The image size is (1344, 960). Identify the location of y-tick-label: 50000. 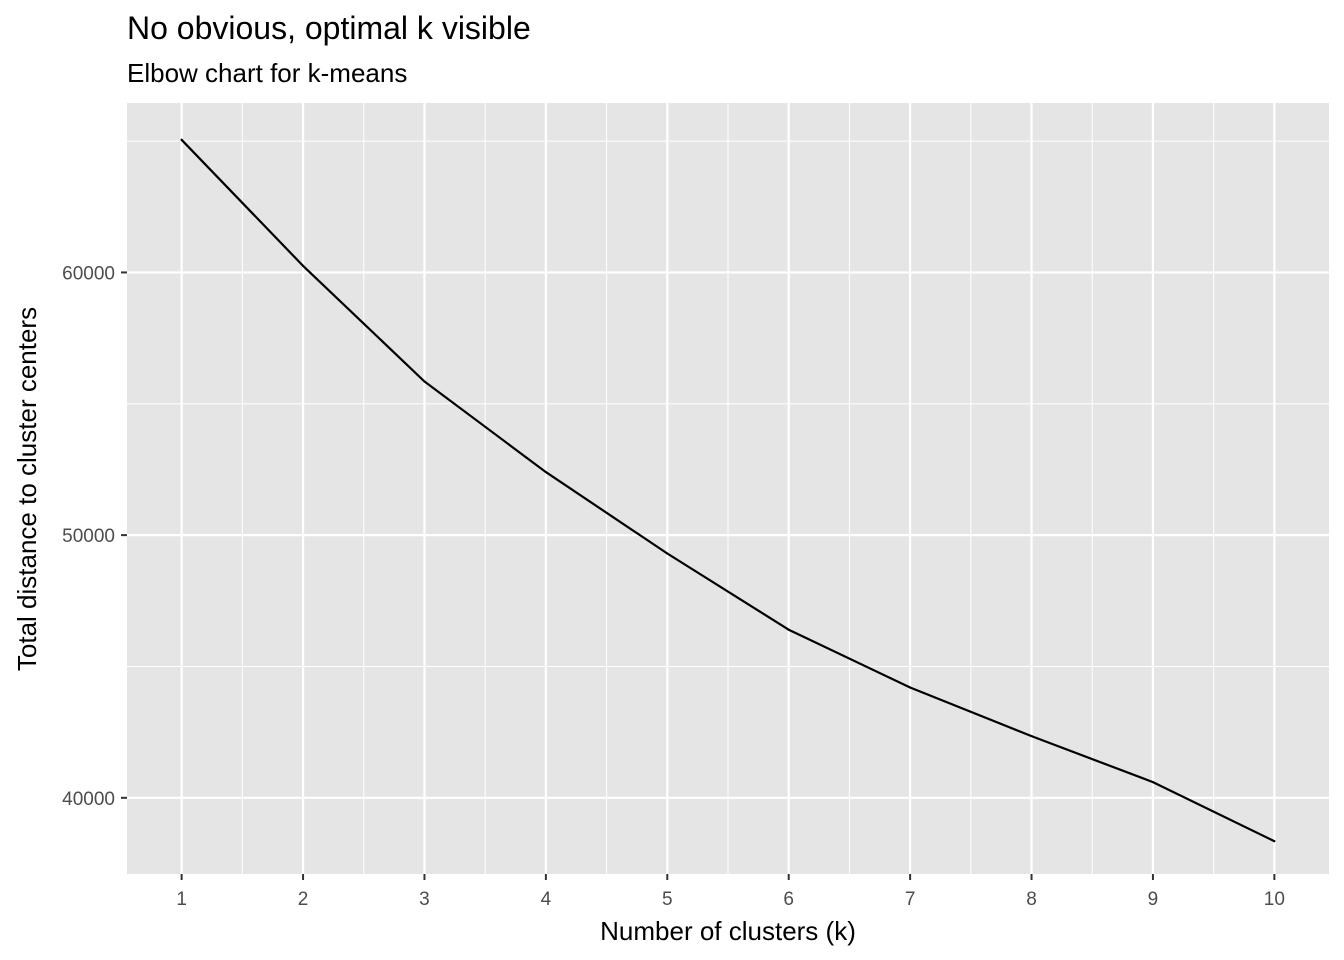
(88, 536).